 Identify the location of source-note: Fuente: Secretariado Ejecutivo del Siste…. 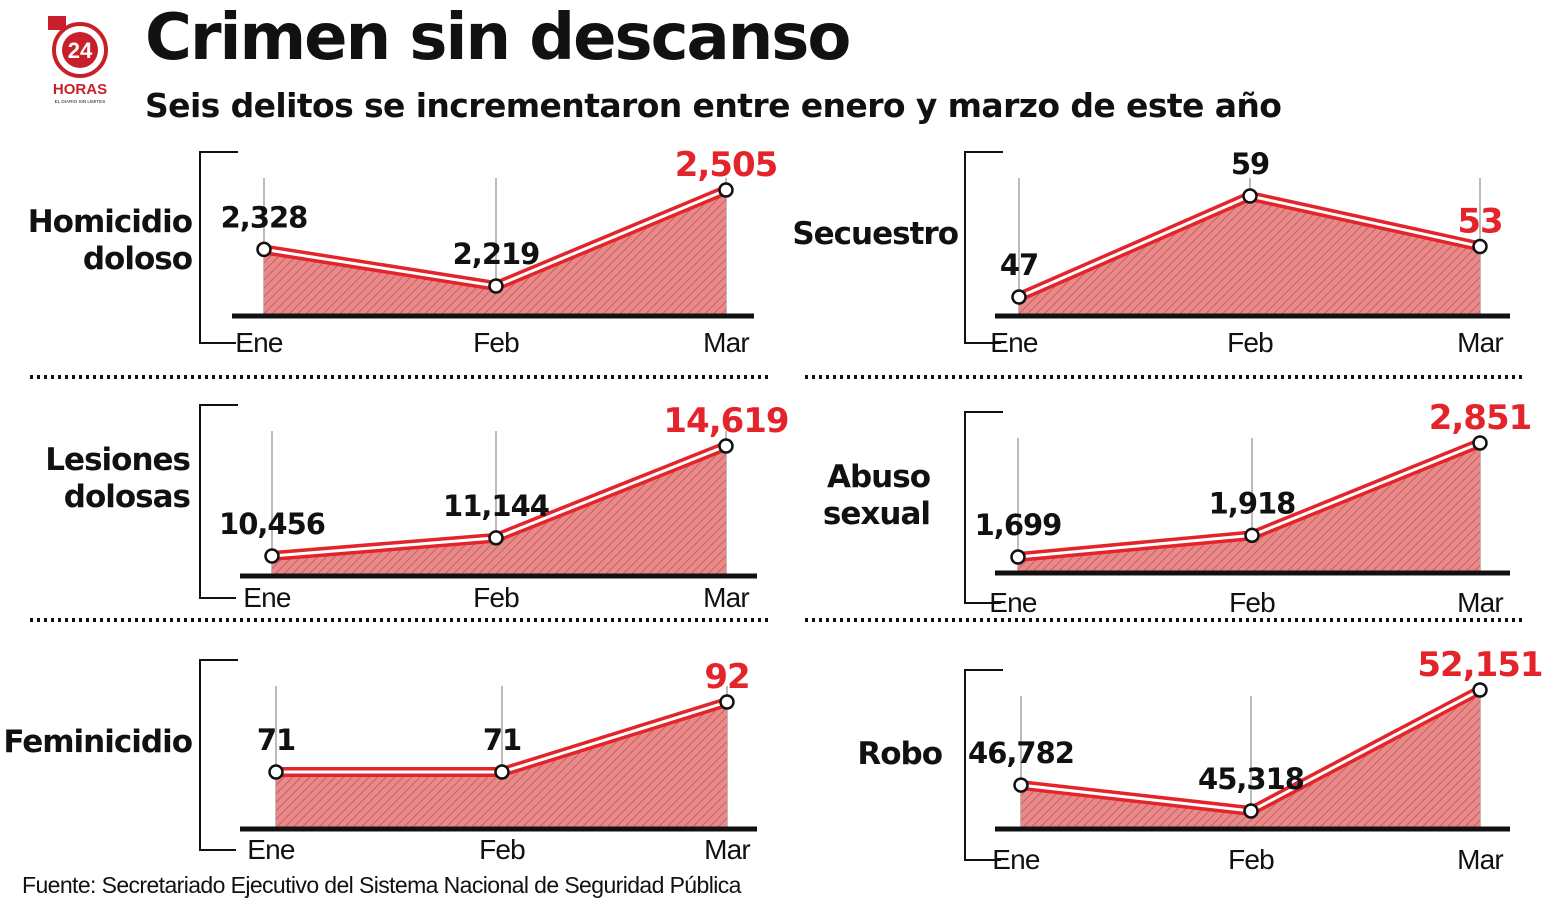
(381, 885).